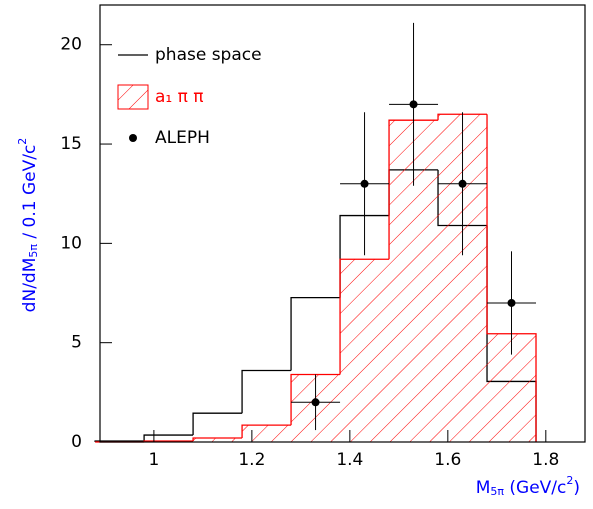 The height and width of the screenshot is (509, 593). What do you see at coordinates (133, 138) in the screenshot?
I see `legend-marker` at bounding box center [133, 138].